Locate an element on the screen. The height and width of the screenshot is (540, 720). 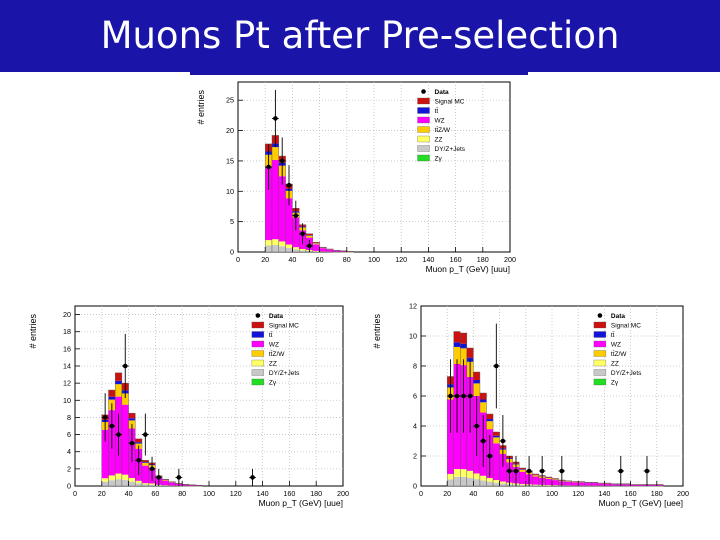
legend-entry: ZZ is located at coordinates (439, 140).